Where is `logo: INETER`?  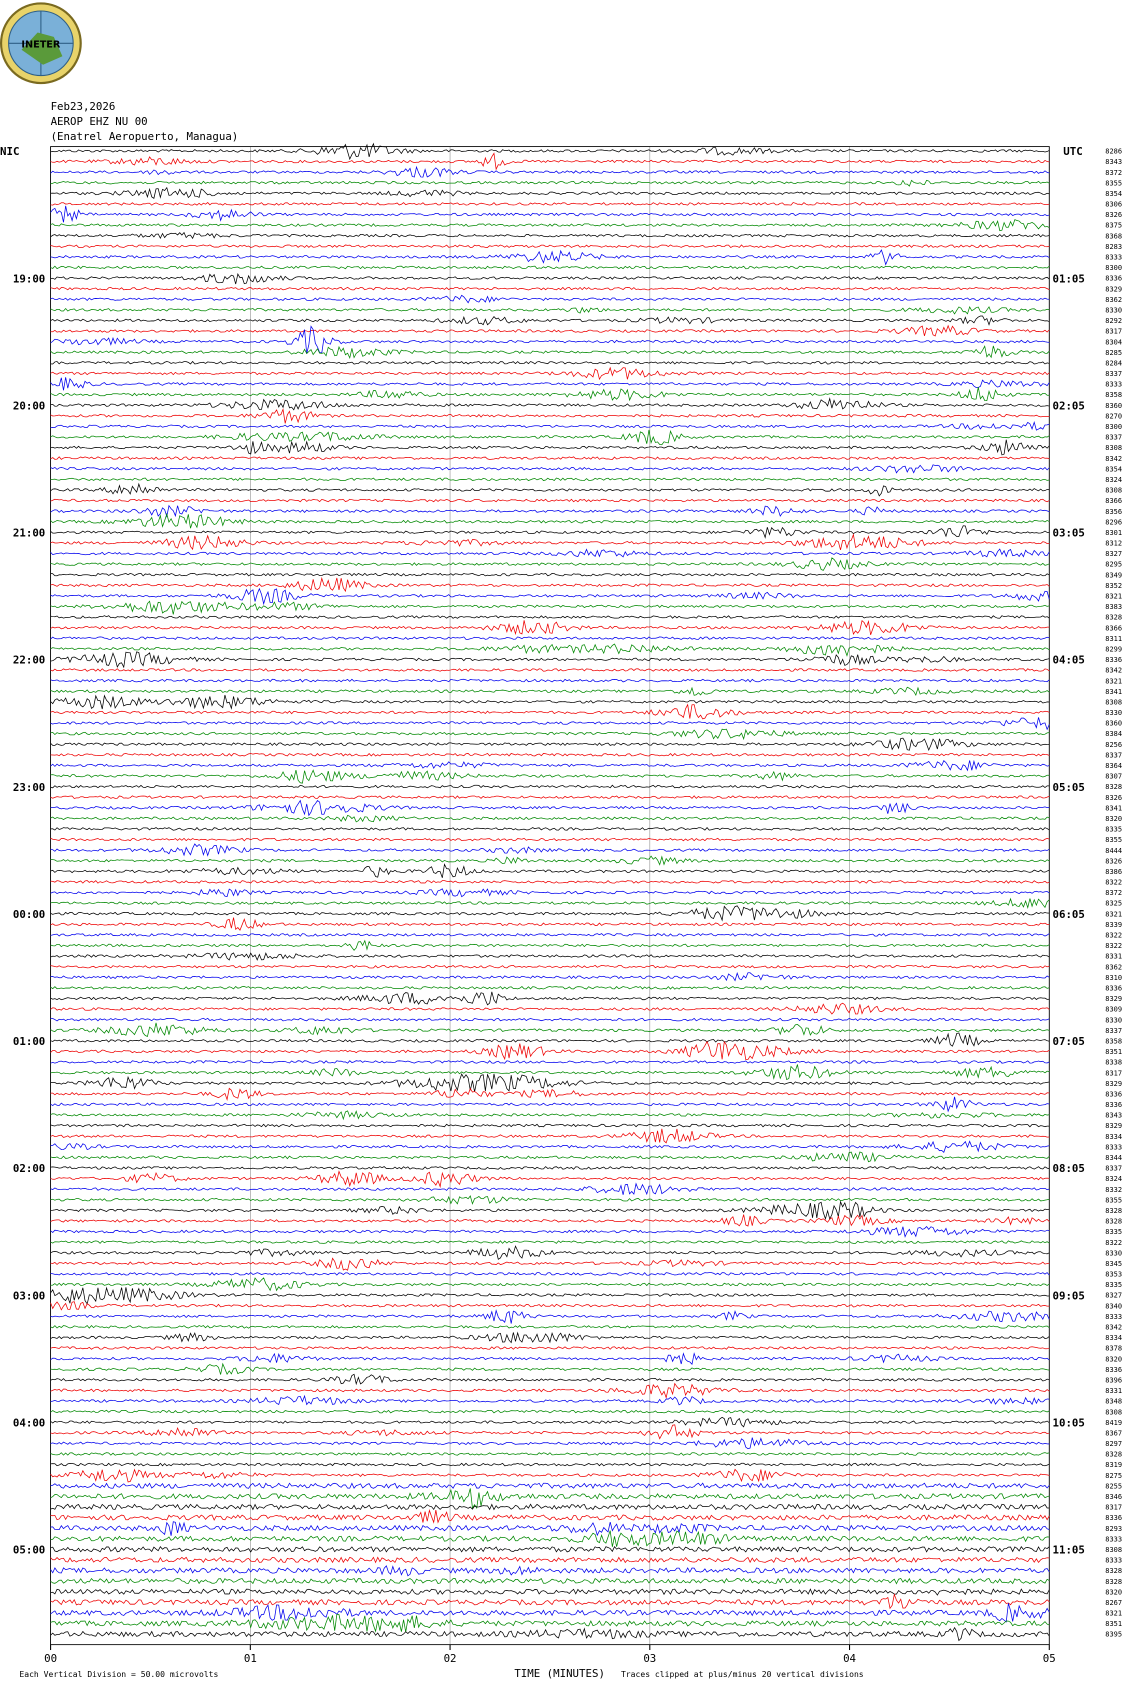 logo: INETER is located at coordinates (41, 43).